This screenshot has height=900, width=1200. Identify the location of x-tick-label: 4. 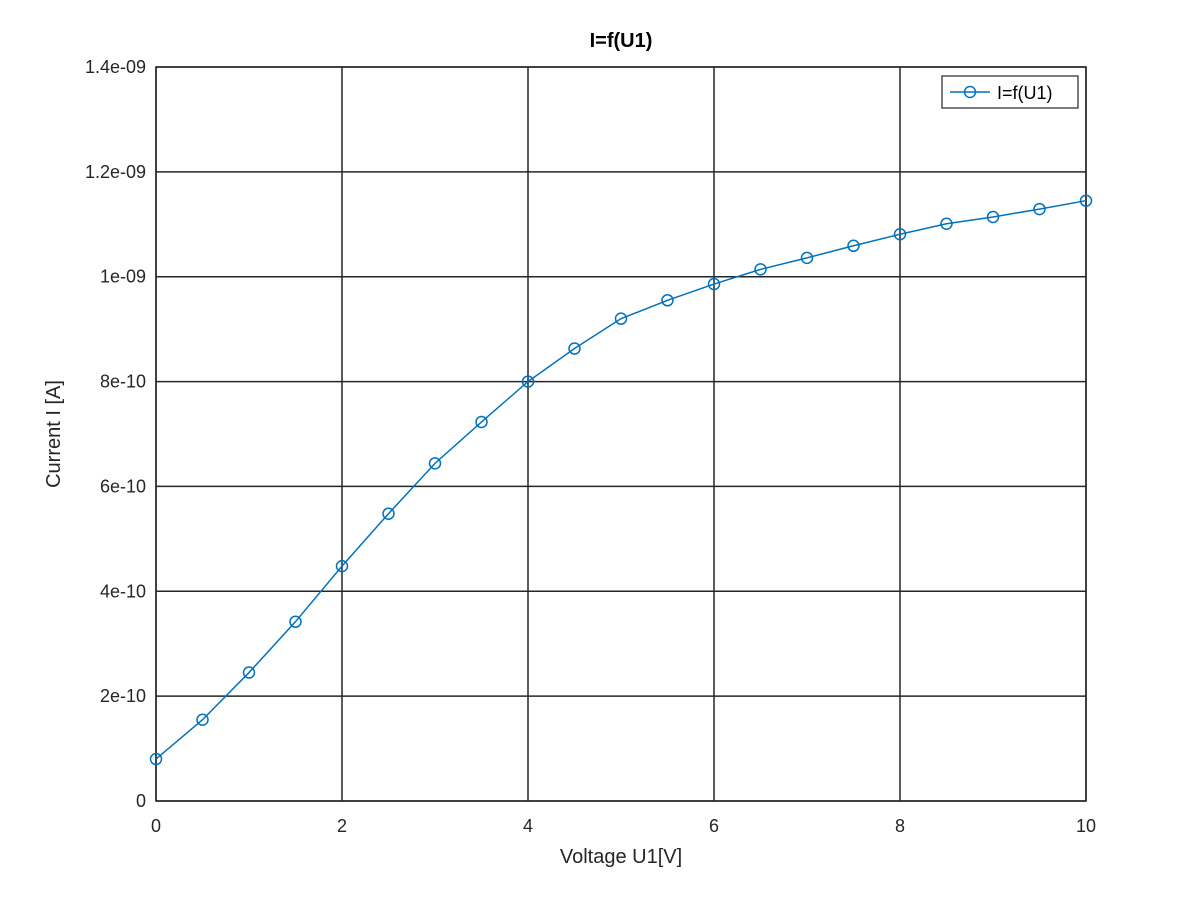
(528, 826).